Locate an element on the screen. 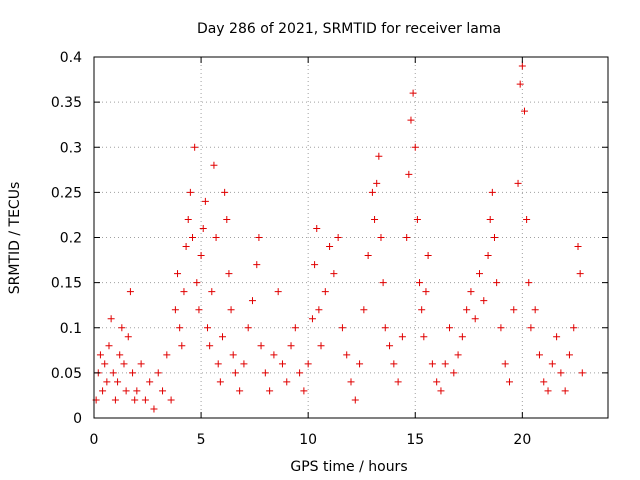  x-tick-label: 10 is located at coordinates (308, 440).